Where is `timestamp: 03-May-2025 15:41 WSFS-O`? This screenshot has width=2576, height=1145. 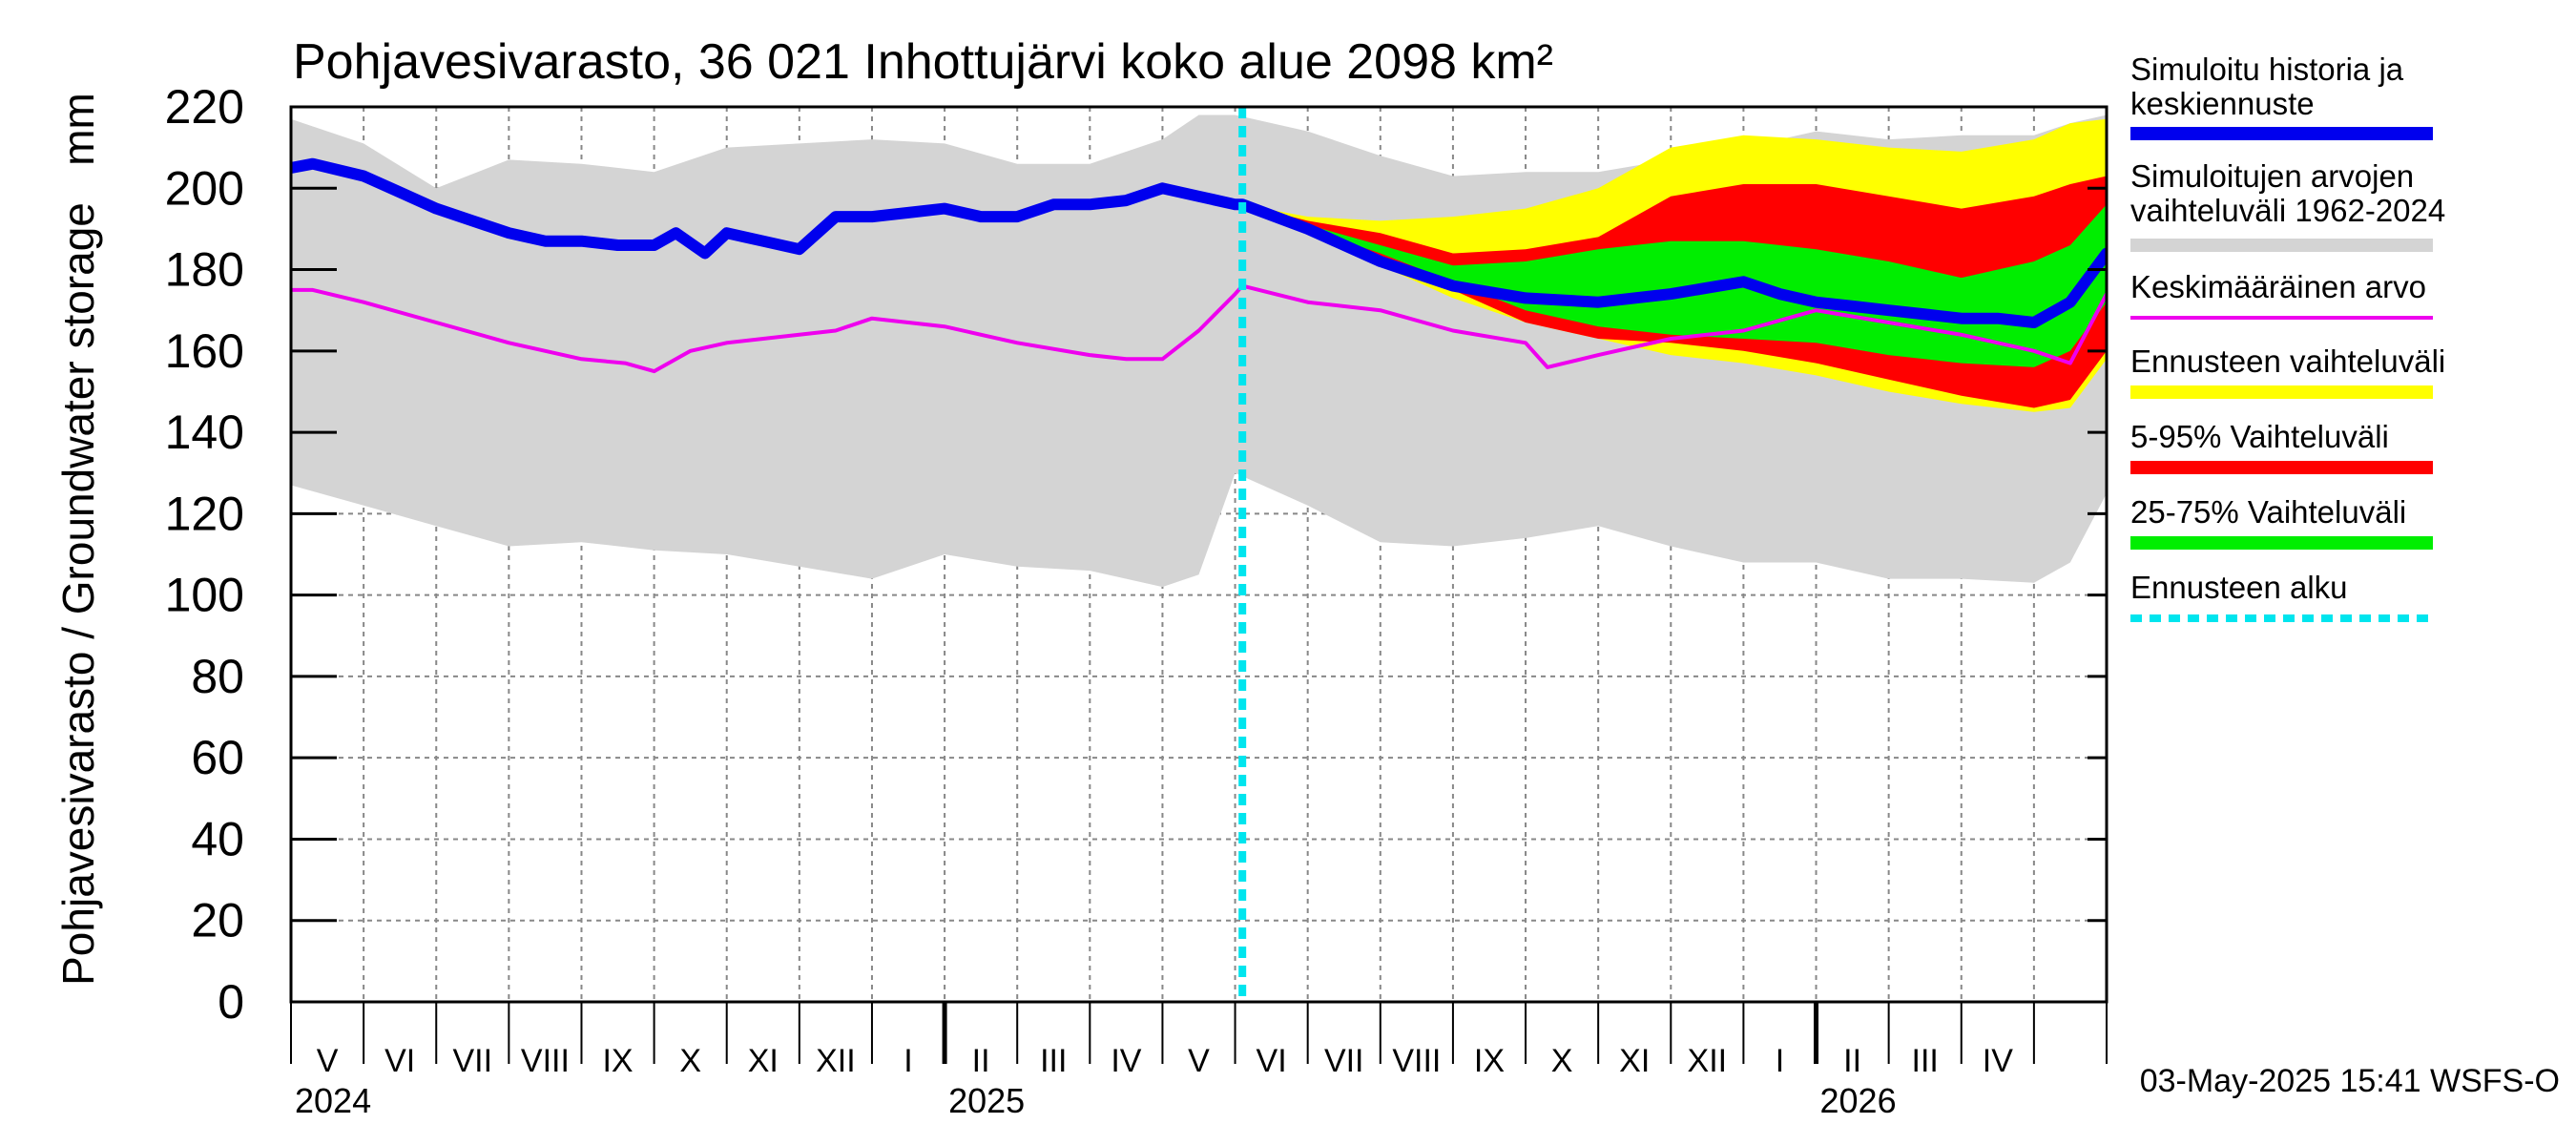
timestamp: 03-May-2025 15:41 WSFS-O is located at coordinates (2350, 1081).